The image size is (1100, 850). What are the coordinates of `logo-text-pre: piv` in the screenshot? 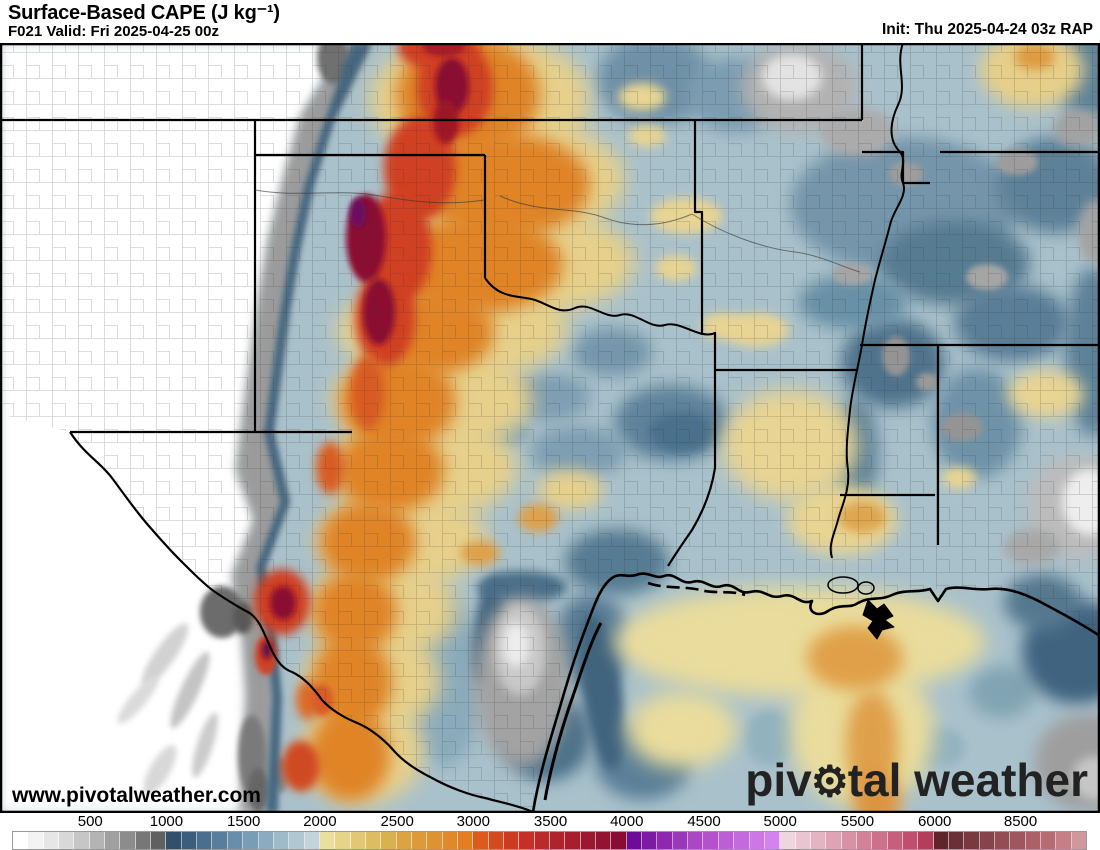 It's located at (778, 780).